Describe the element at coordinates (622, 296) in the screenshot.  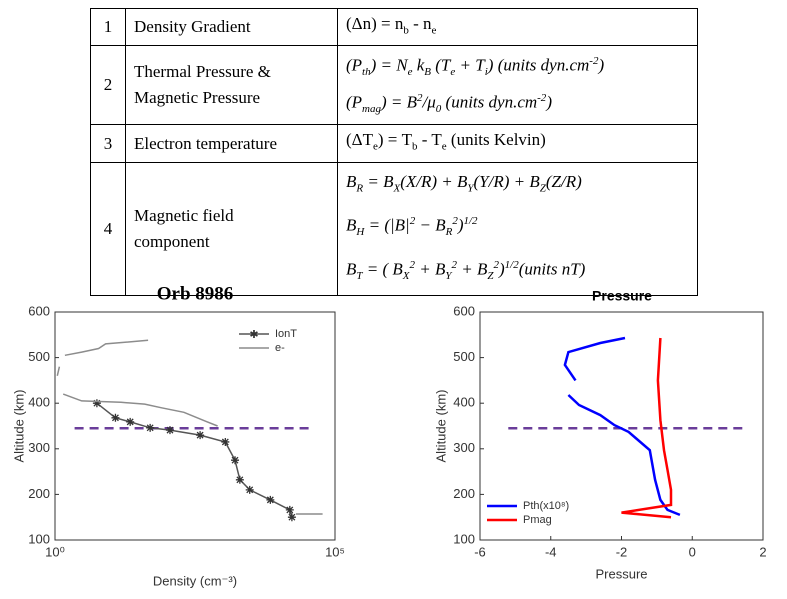
I see `chart-title: Pressure` at that location.